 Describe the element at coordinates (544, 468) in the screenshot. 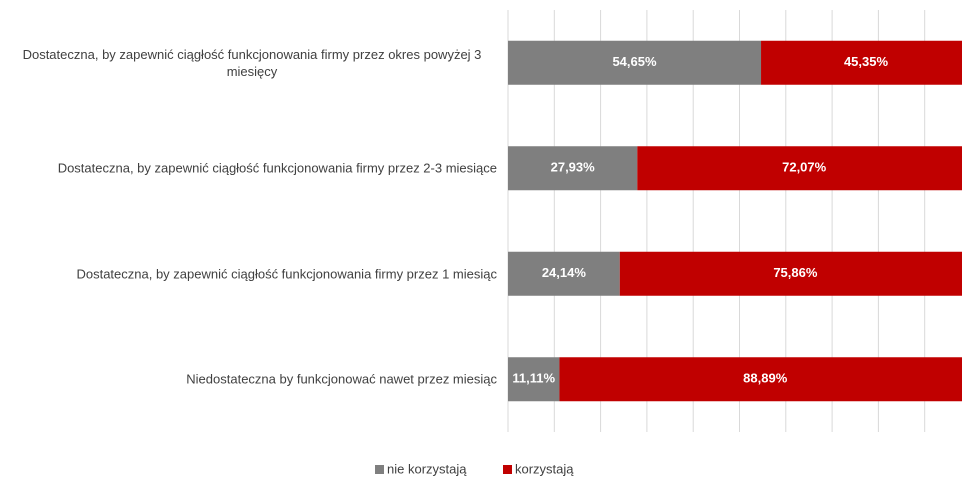

I see `legend-label: korzystają` at that location.